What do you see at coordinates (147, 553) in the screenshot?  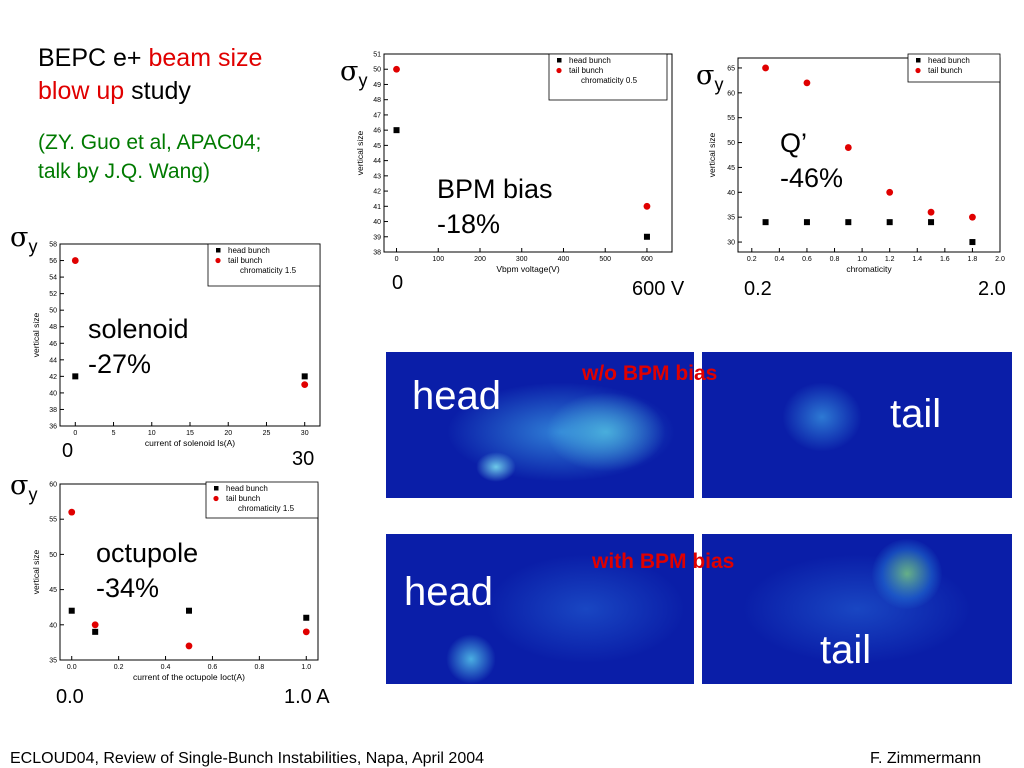 I see `oct-annotation-label: octupole` at bounding box center [147, 553].